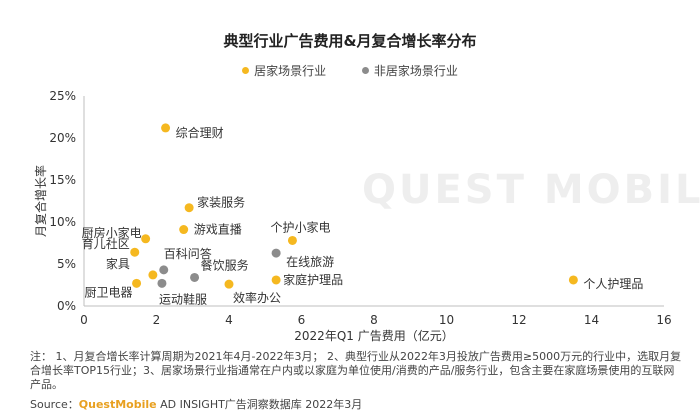 The width and height of the screenshot is (700, 420). Describe the element at coordinates (54, 404) in the screenshot. I see `source-prefix: Source：` at that location.